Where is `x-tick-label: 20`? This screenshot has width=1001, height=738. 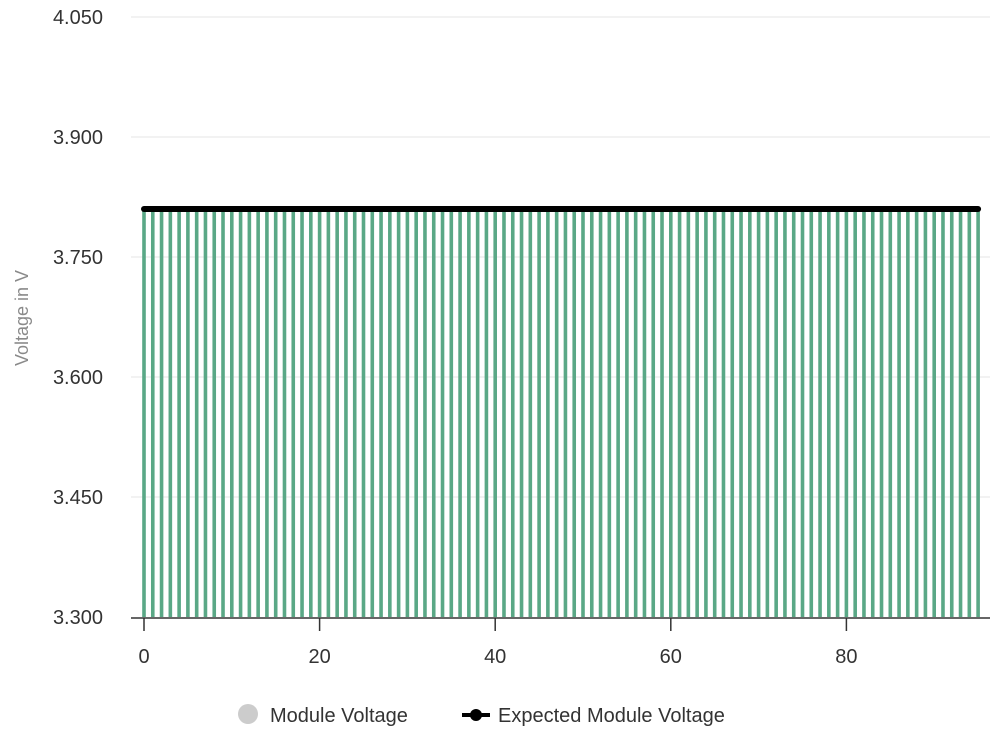
x-tick-label: 20 is located at coordinates (319, 657).